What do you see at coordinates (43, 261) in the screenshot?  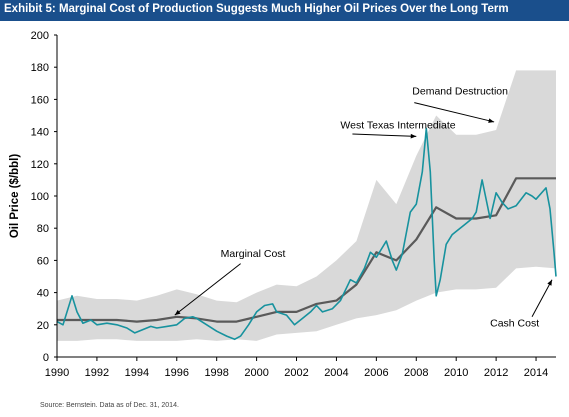 I see `y-tick-label: 60` at bounding box center [43, 261].